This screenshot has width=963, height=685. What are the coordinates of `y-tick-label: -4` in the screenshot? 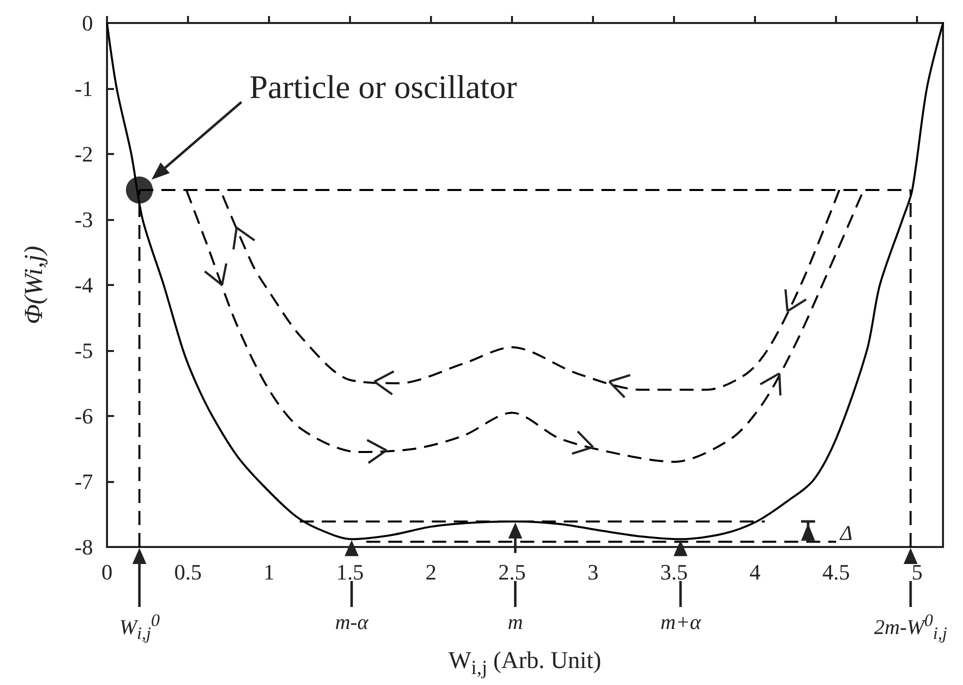 It's located at (83, 285).